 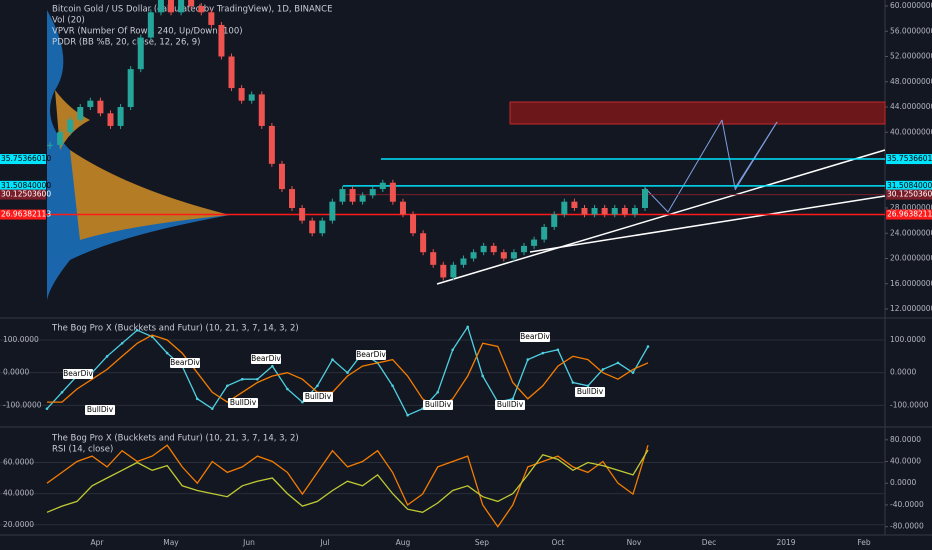 I want to click on x-tick-label: Nov, so click(x=634, y=542).